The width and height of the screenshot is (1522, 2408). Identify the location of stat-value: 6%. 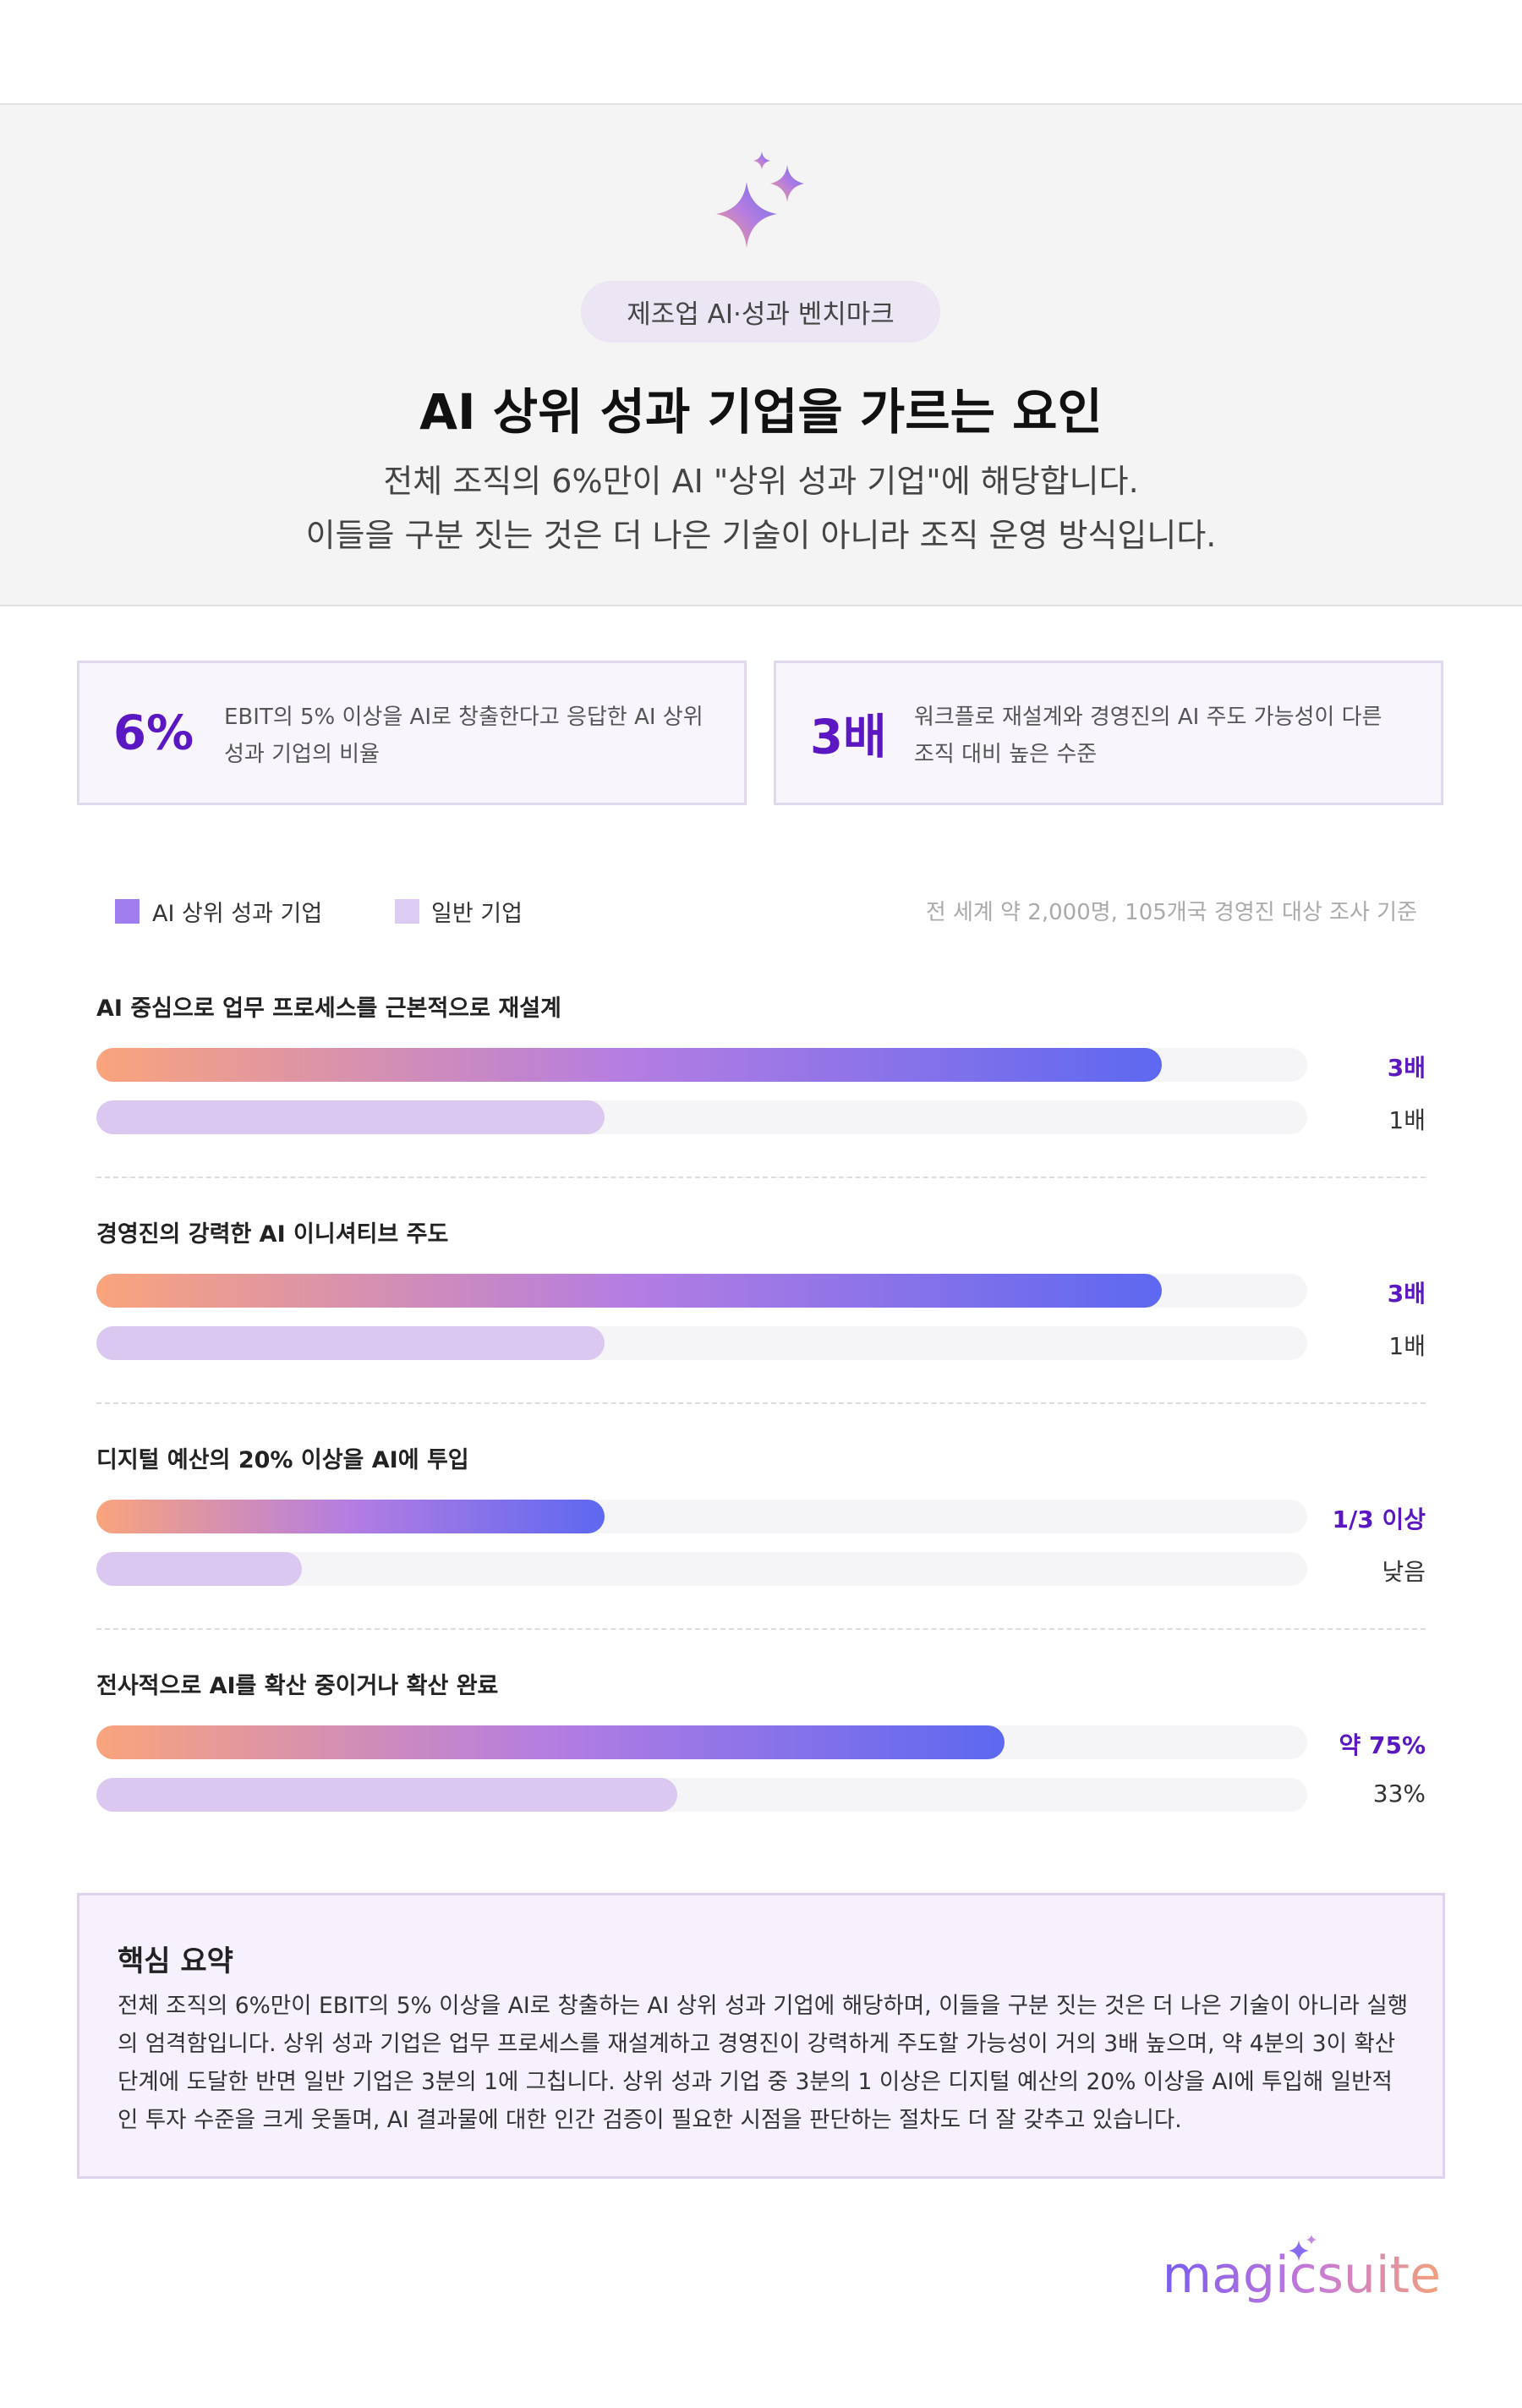
(153, 732).